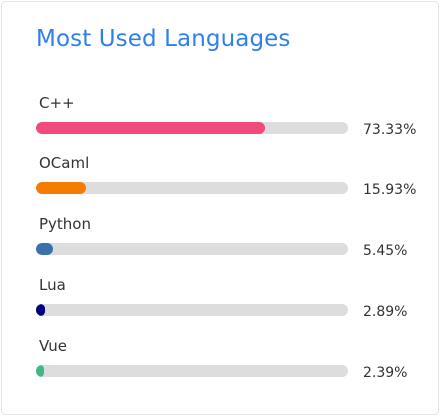  What do you see at coordinates (57, 103) in the screenshot?
I see `language-name: C++` at bounding box center [57, 103].